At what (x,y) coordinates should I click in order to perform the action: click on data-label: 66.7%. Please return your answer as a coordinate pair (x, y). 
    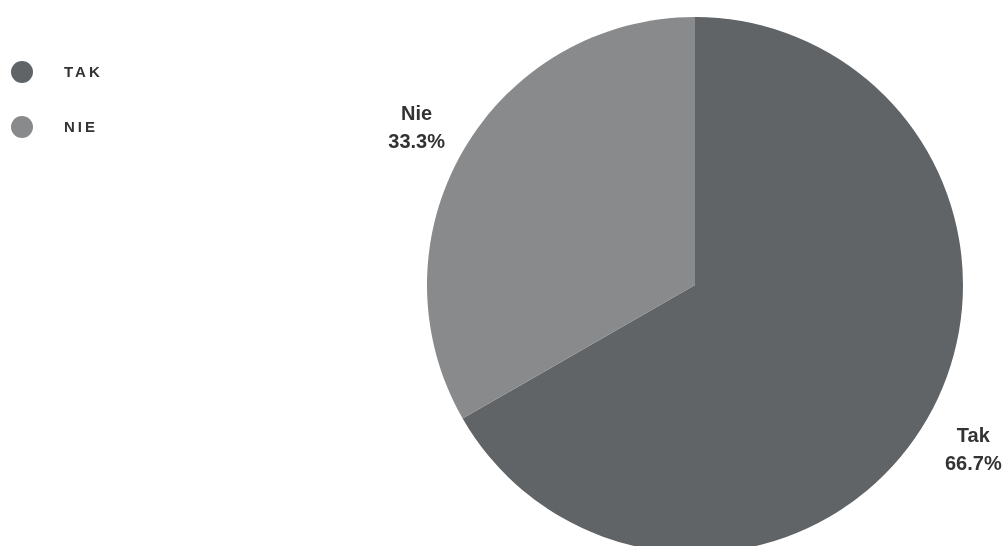
    Looking at the image, I should click on (973, 463).